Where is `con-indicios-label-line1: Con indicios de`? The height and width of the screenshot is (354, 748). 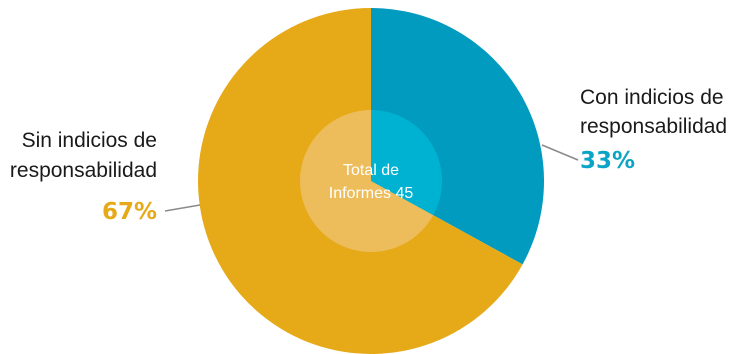 con-indicios-label-line1: Con indicios de is located at coordinates (652, 97).